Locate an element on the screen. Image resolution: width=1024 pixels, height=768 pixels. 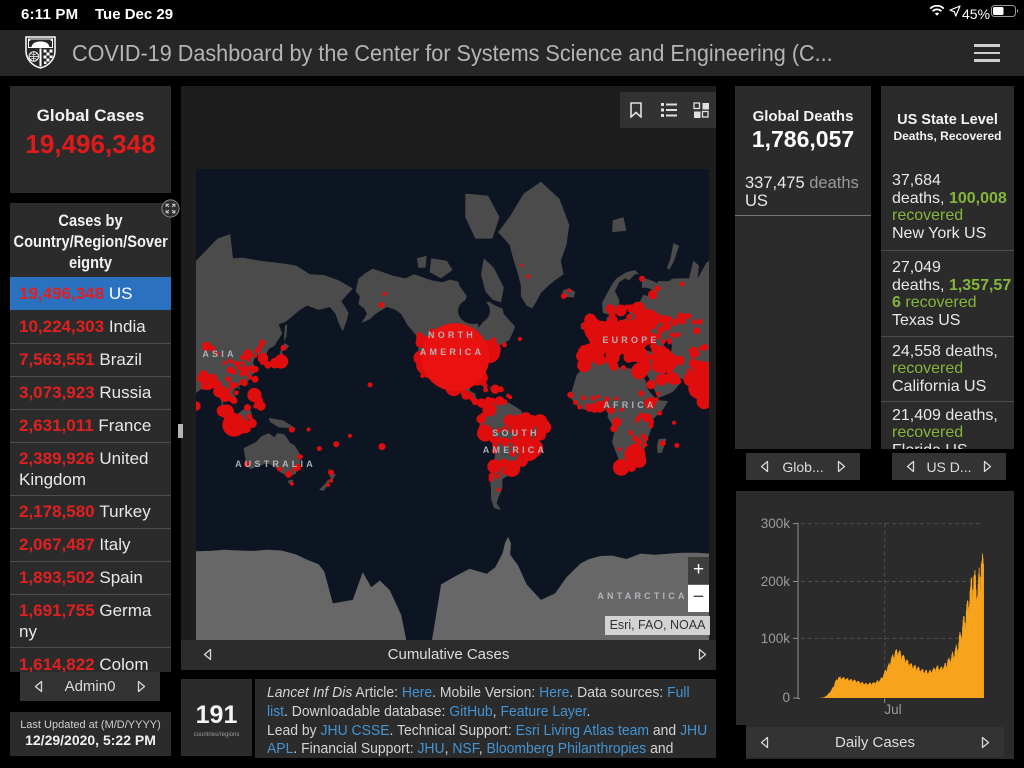
svg-text: SOUTH is located at coordinates (516, 433).